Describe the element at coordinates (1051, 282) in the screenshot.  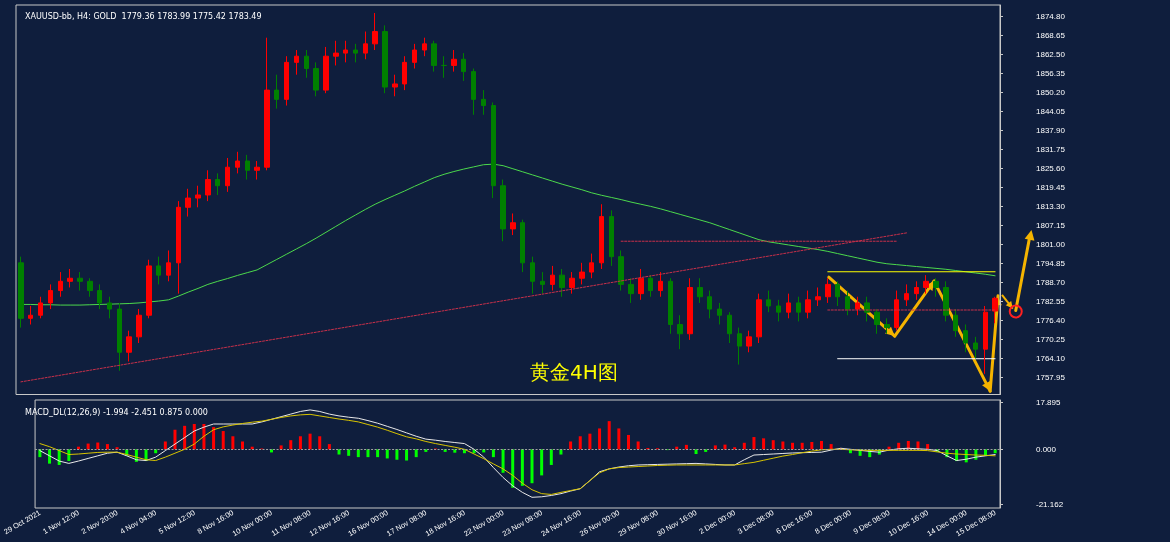
I see `y-tick-label: 1788.70` at that location.